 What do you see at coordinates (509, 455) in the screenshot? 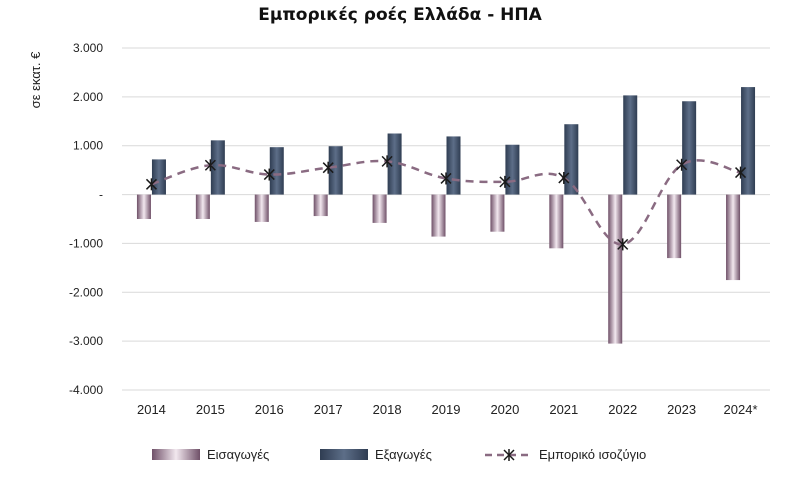
I see `legend-marker-balance` at bounding box center [509, 455].